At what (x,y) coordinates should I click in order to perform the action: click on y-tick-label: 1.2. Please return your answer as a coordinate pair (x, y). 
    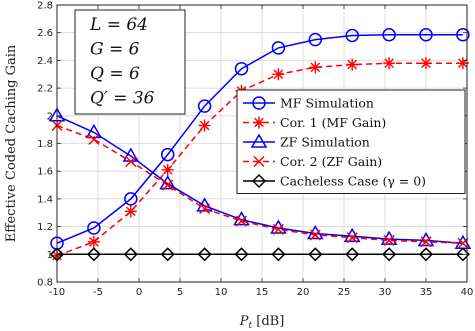
    Looking at the image, I should click on (45, 227).